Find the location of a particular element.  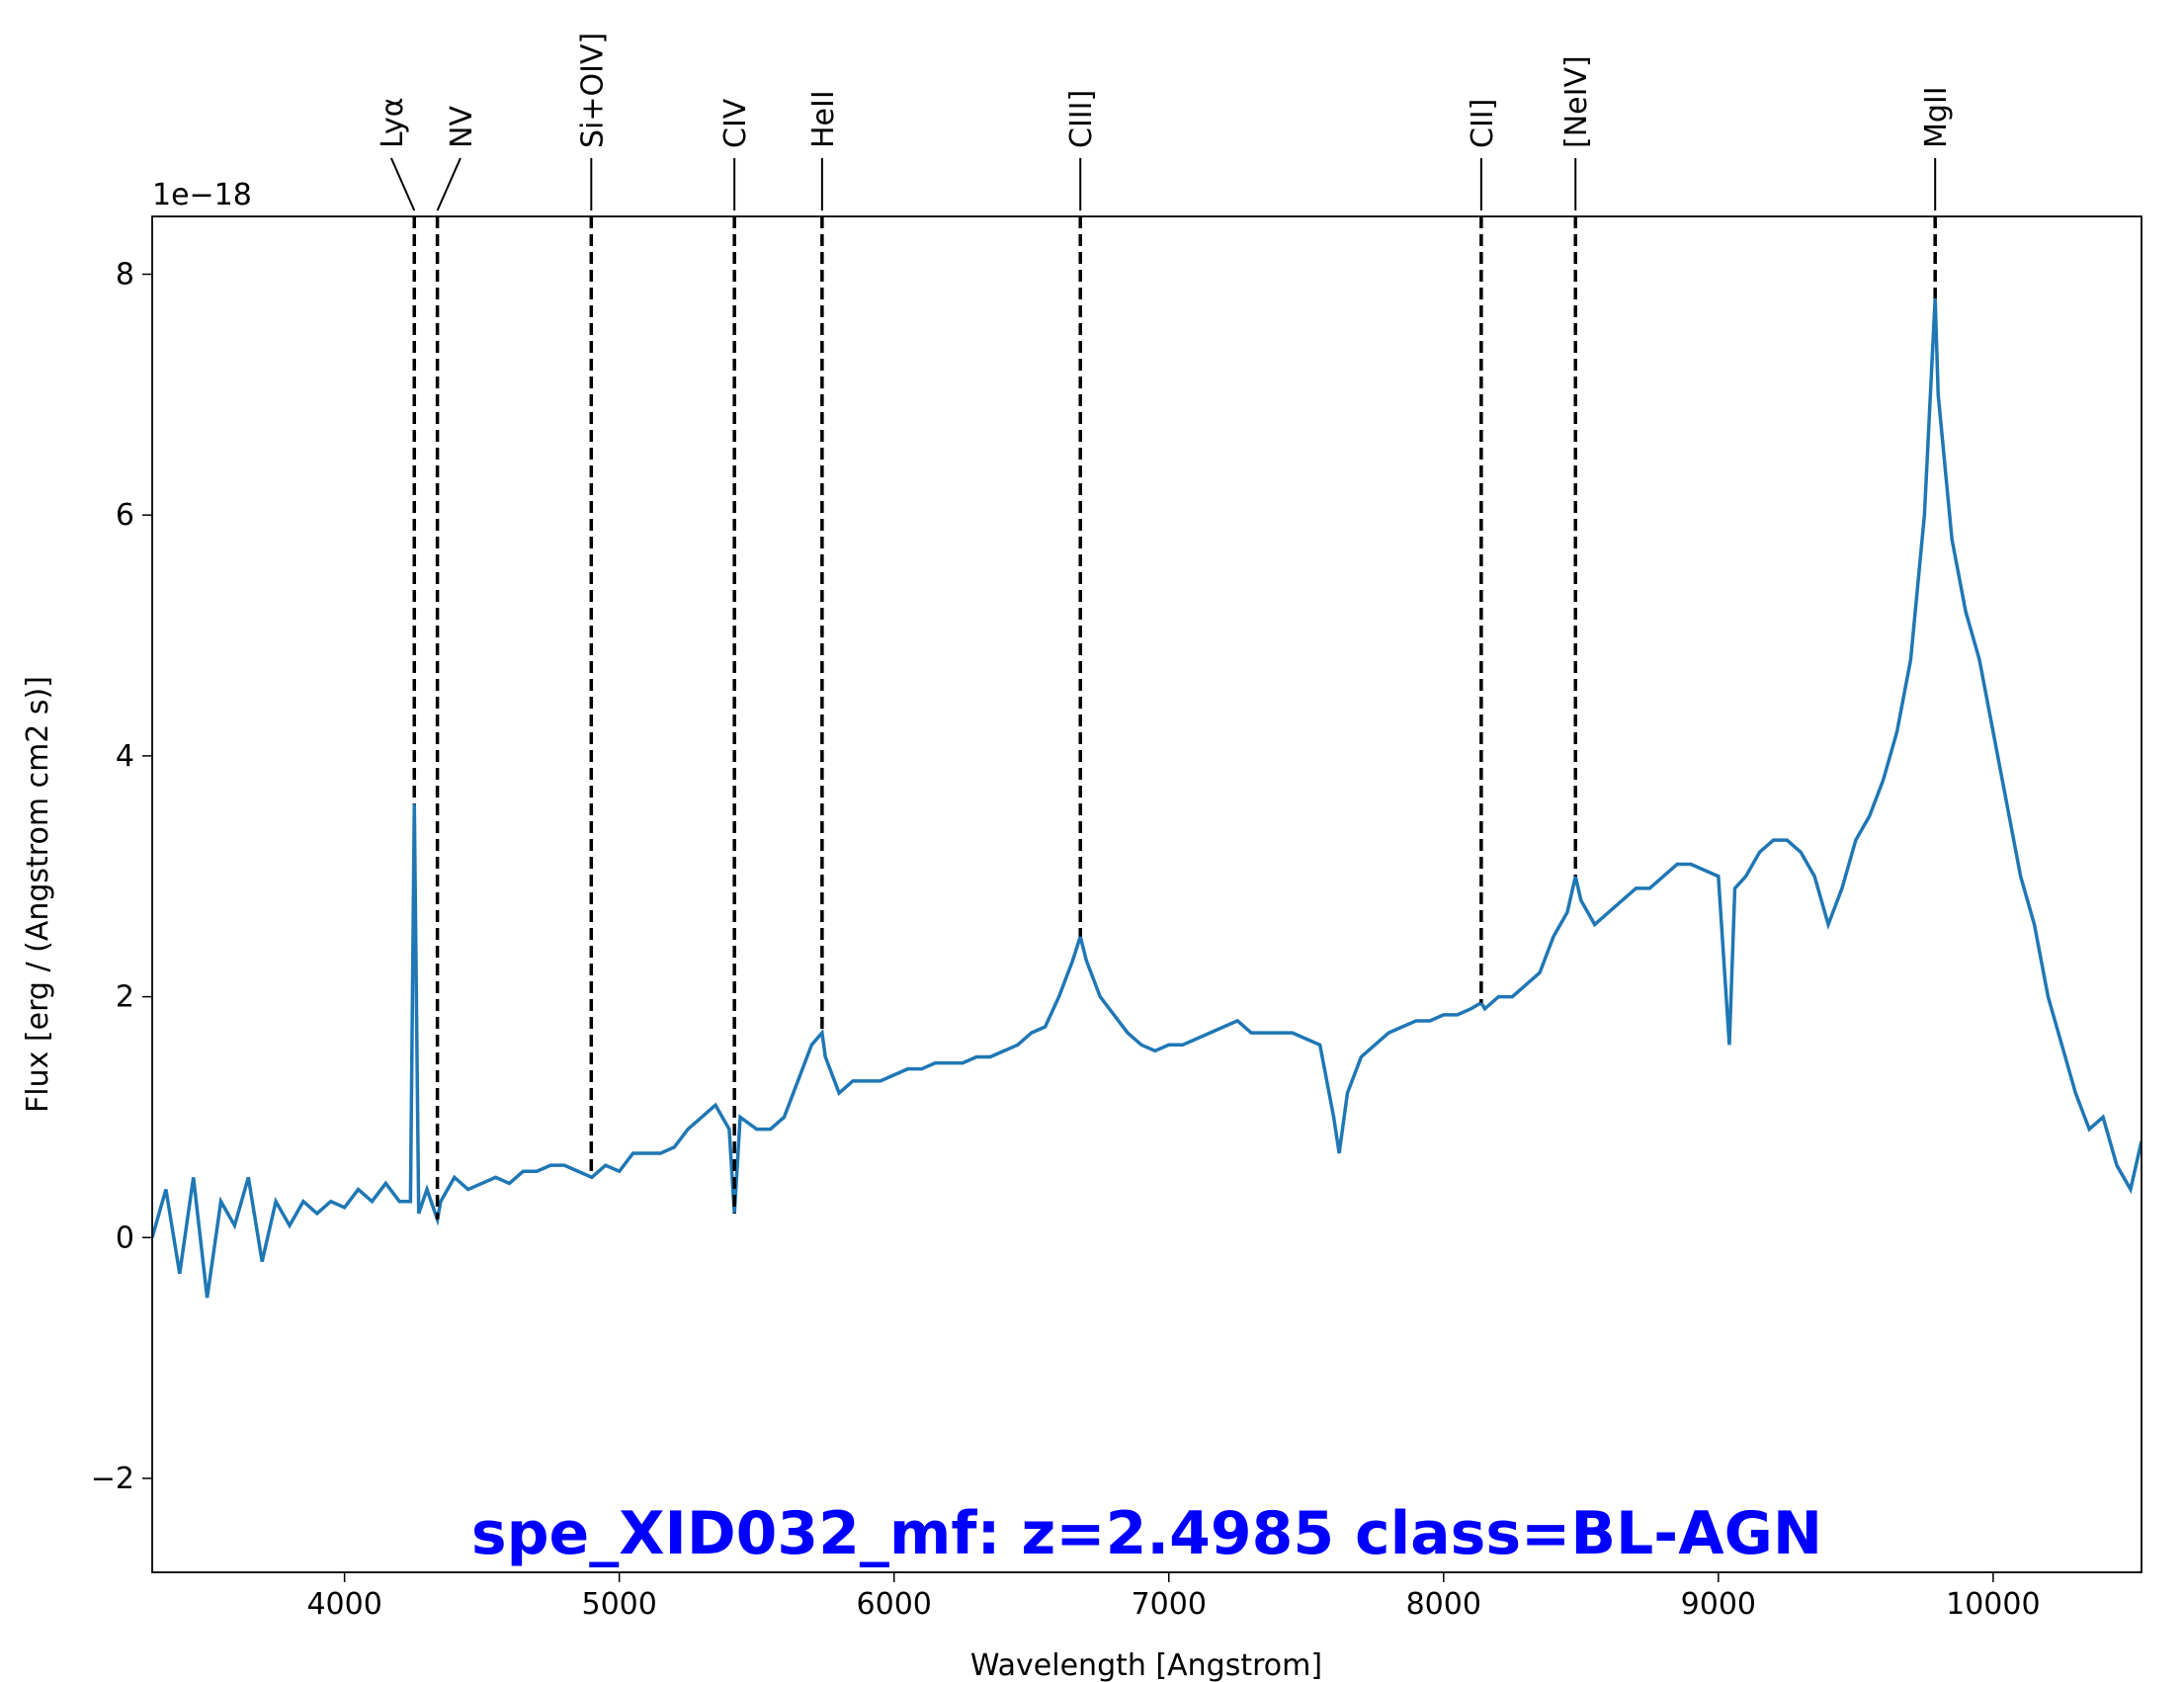

emission-line-label: HeII is located at coordinates (823, 119).